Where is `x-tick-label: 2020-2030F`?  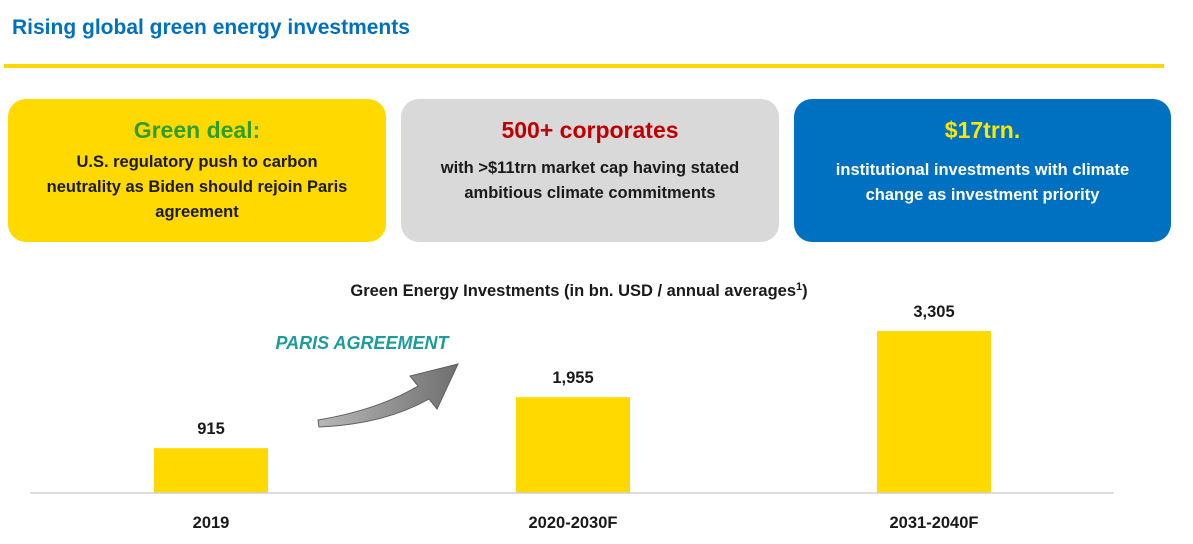 x-tick-label: 2020-2030F is located at coordinates (573, 523).